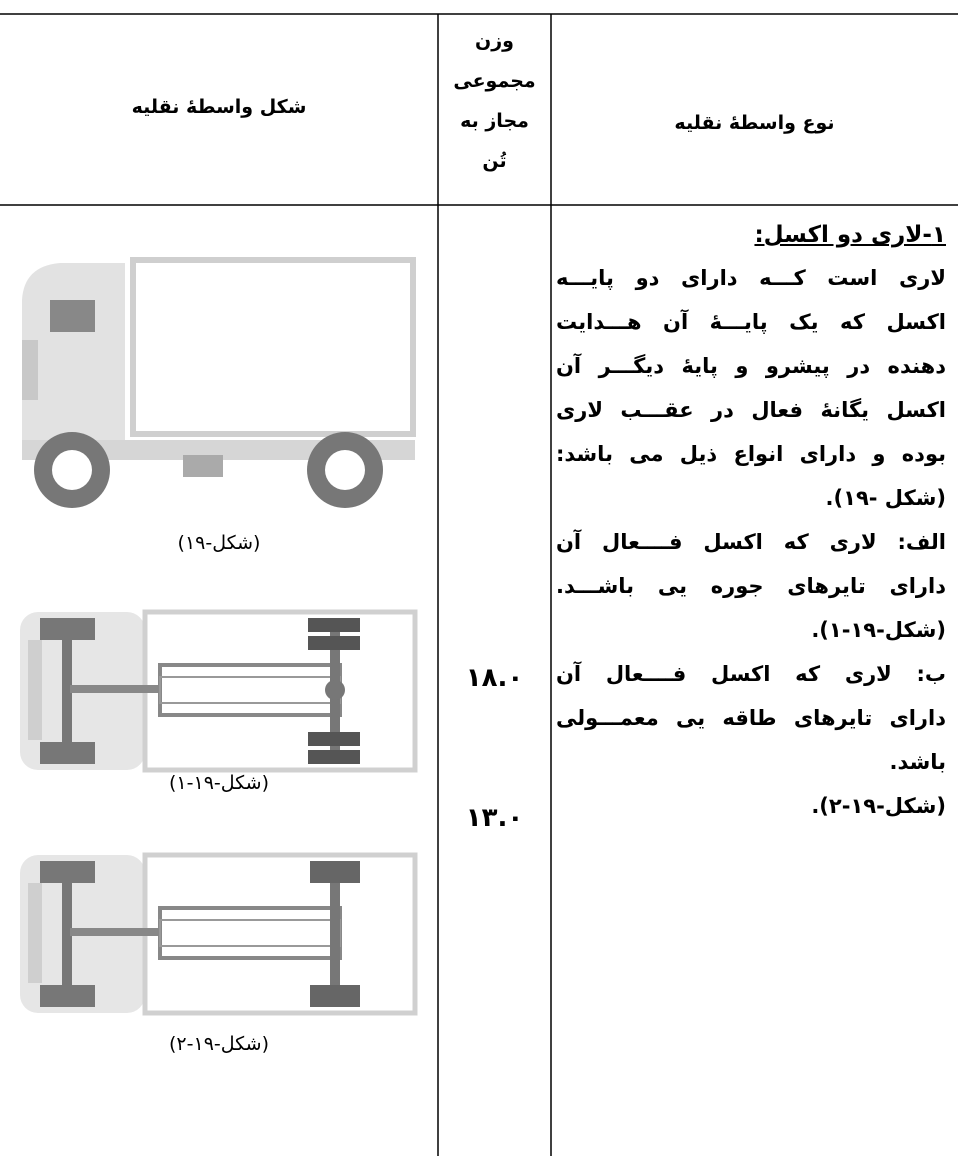 Image resolution: width=958 pixels, height=1156 pixels. I want to click on header-weight: تُن, so click(494, 161).